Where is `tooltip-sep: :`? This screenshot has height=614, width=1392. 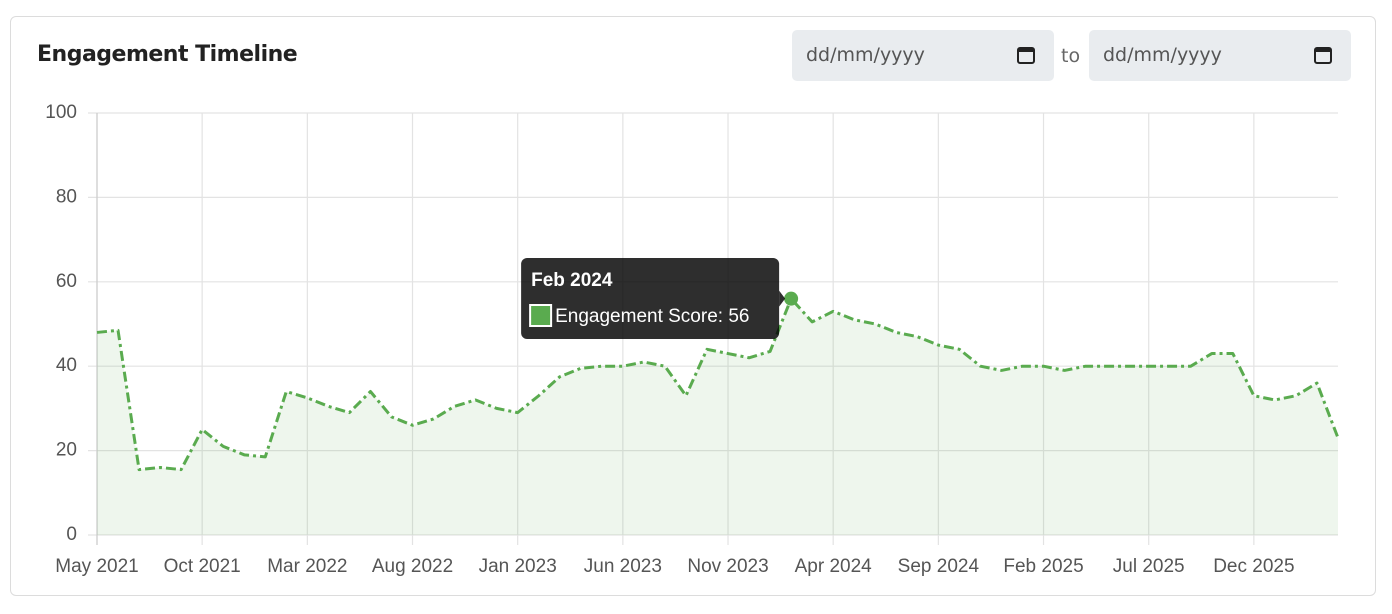 tooltip-sep: : is located at coordinates (723, 316).